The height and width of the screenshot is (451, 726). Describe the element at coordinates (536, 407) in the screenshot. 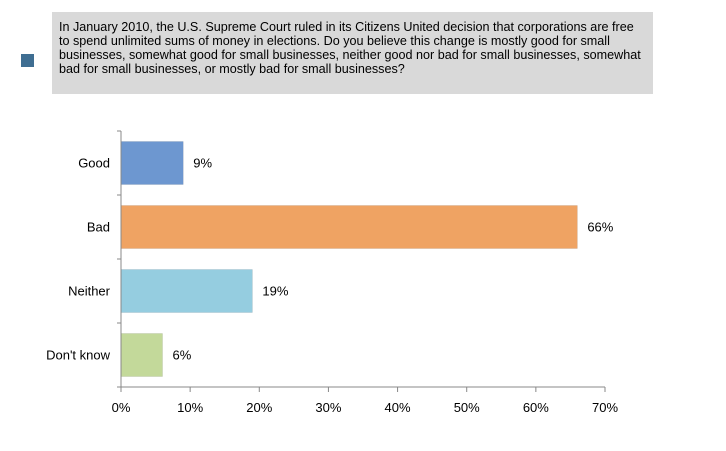

I see `x-tick-label: 60%` at that location.